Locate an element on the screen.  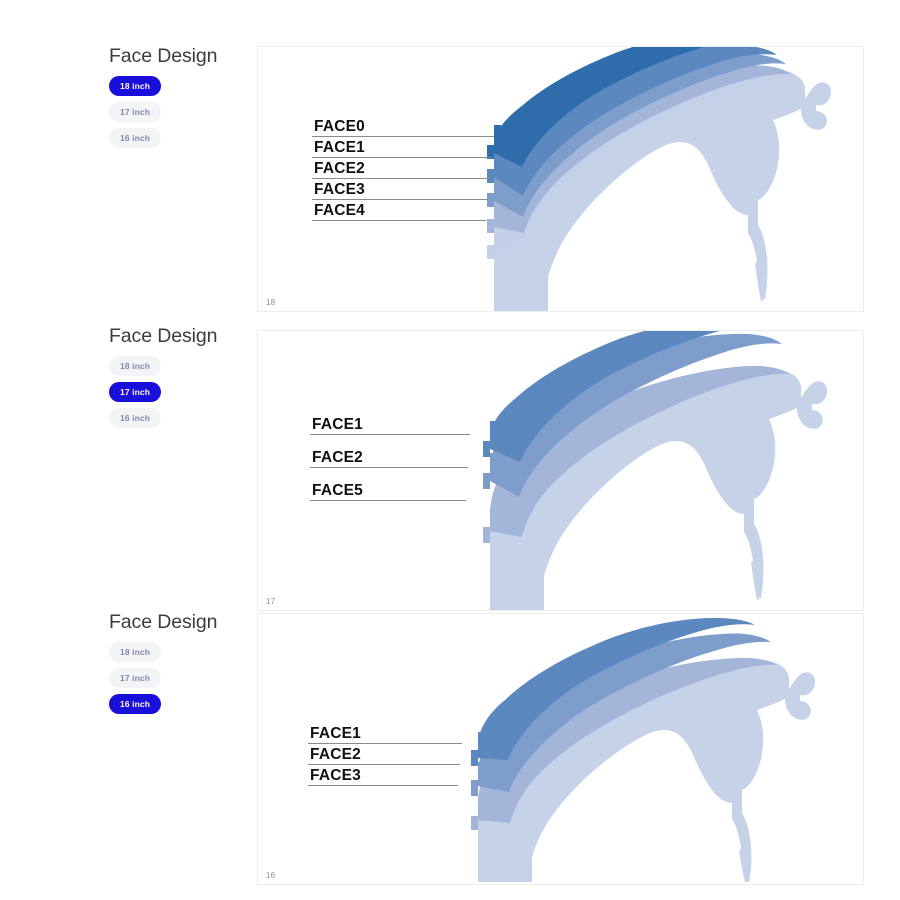
leader-face3-16: FACE3 is located at coordinates (383, 777).